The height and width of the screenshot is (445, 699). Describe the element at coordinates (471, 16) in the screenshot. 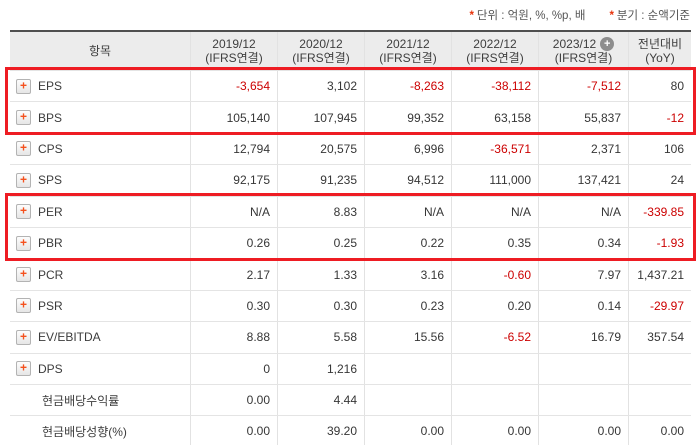

I see `unit-note-star: *` at that location.